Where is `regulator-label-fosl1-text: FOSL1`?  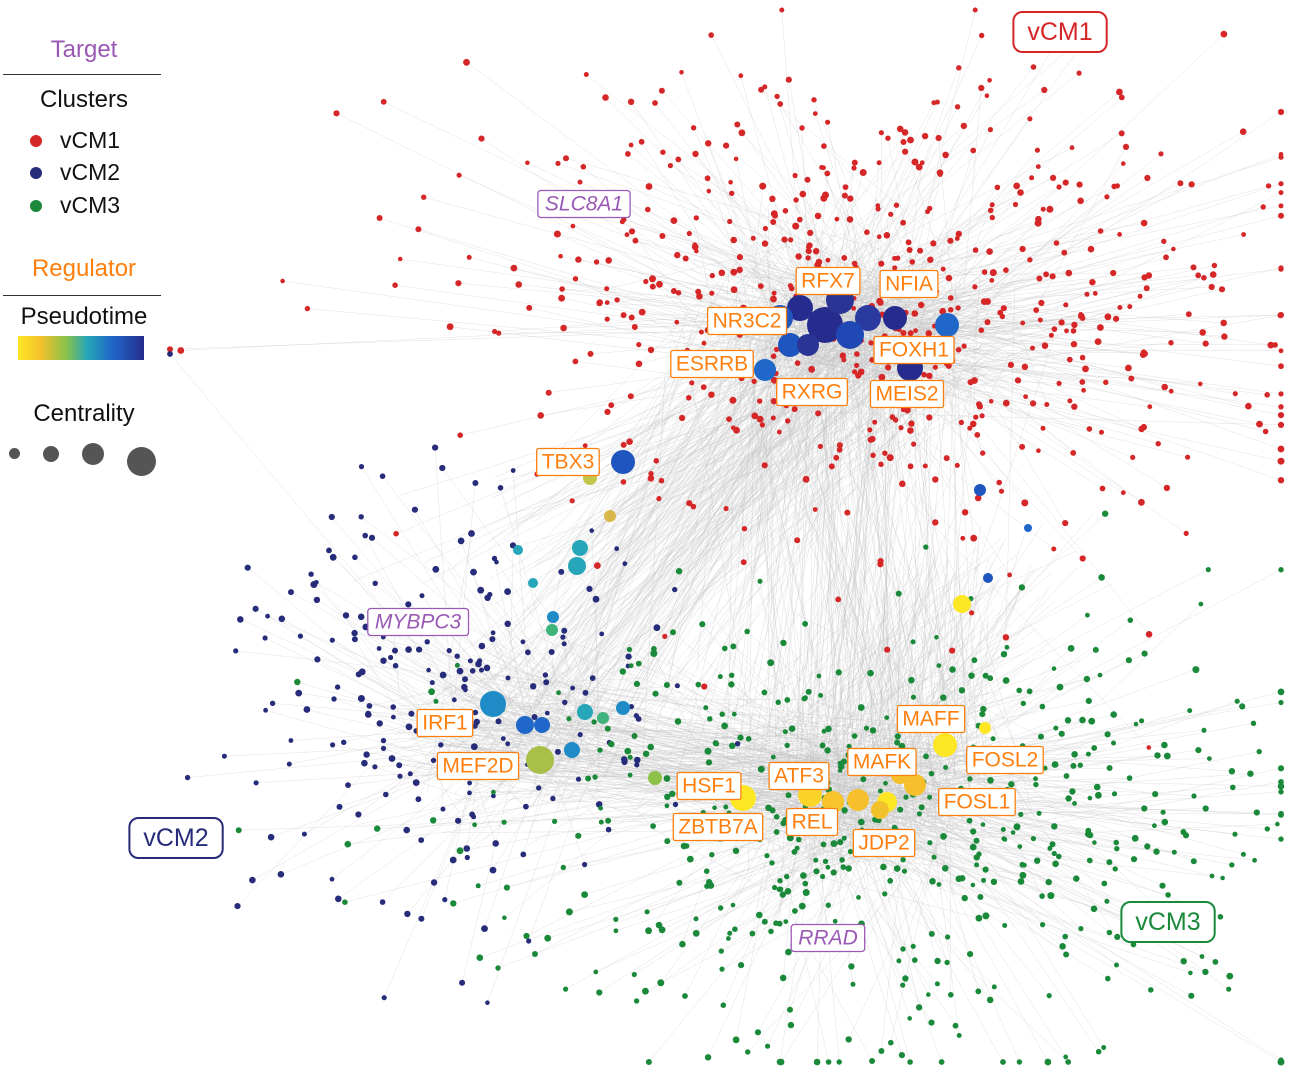 regulator-label-fosl1-text: FOSL1 is located at coordinates (977, 802).